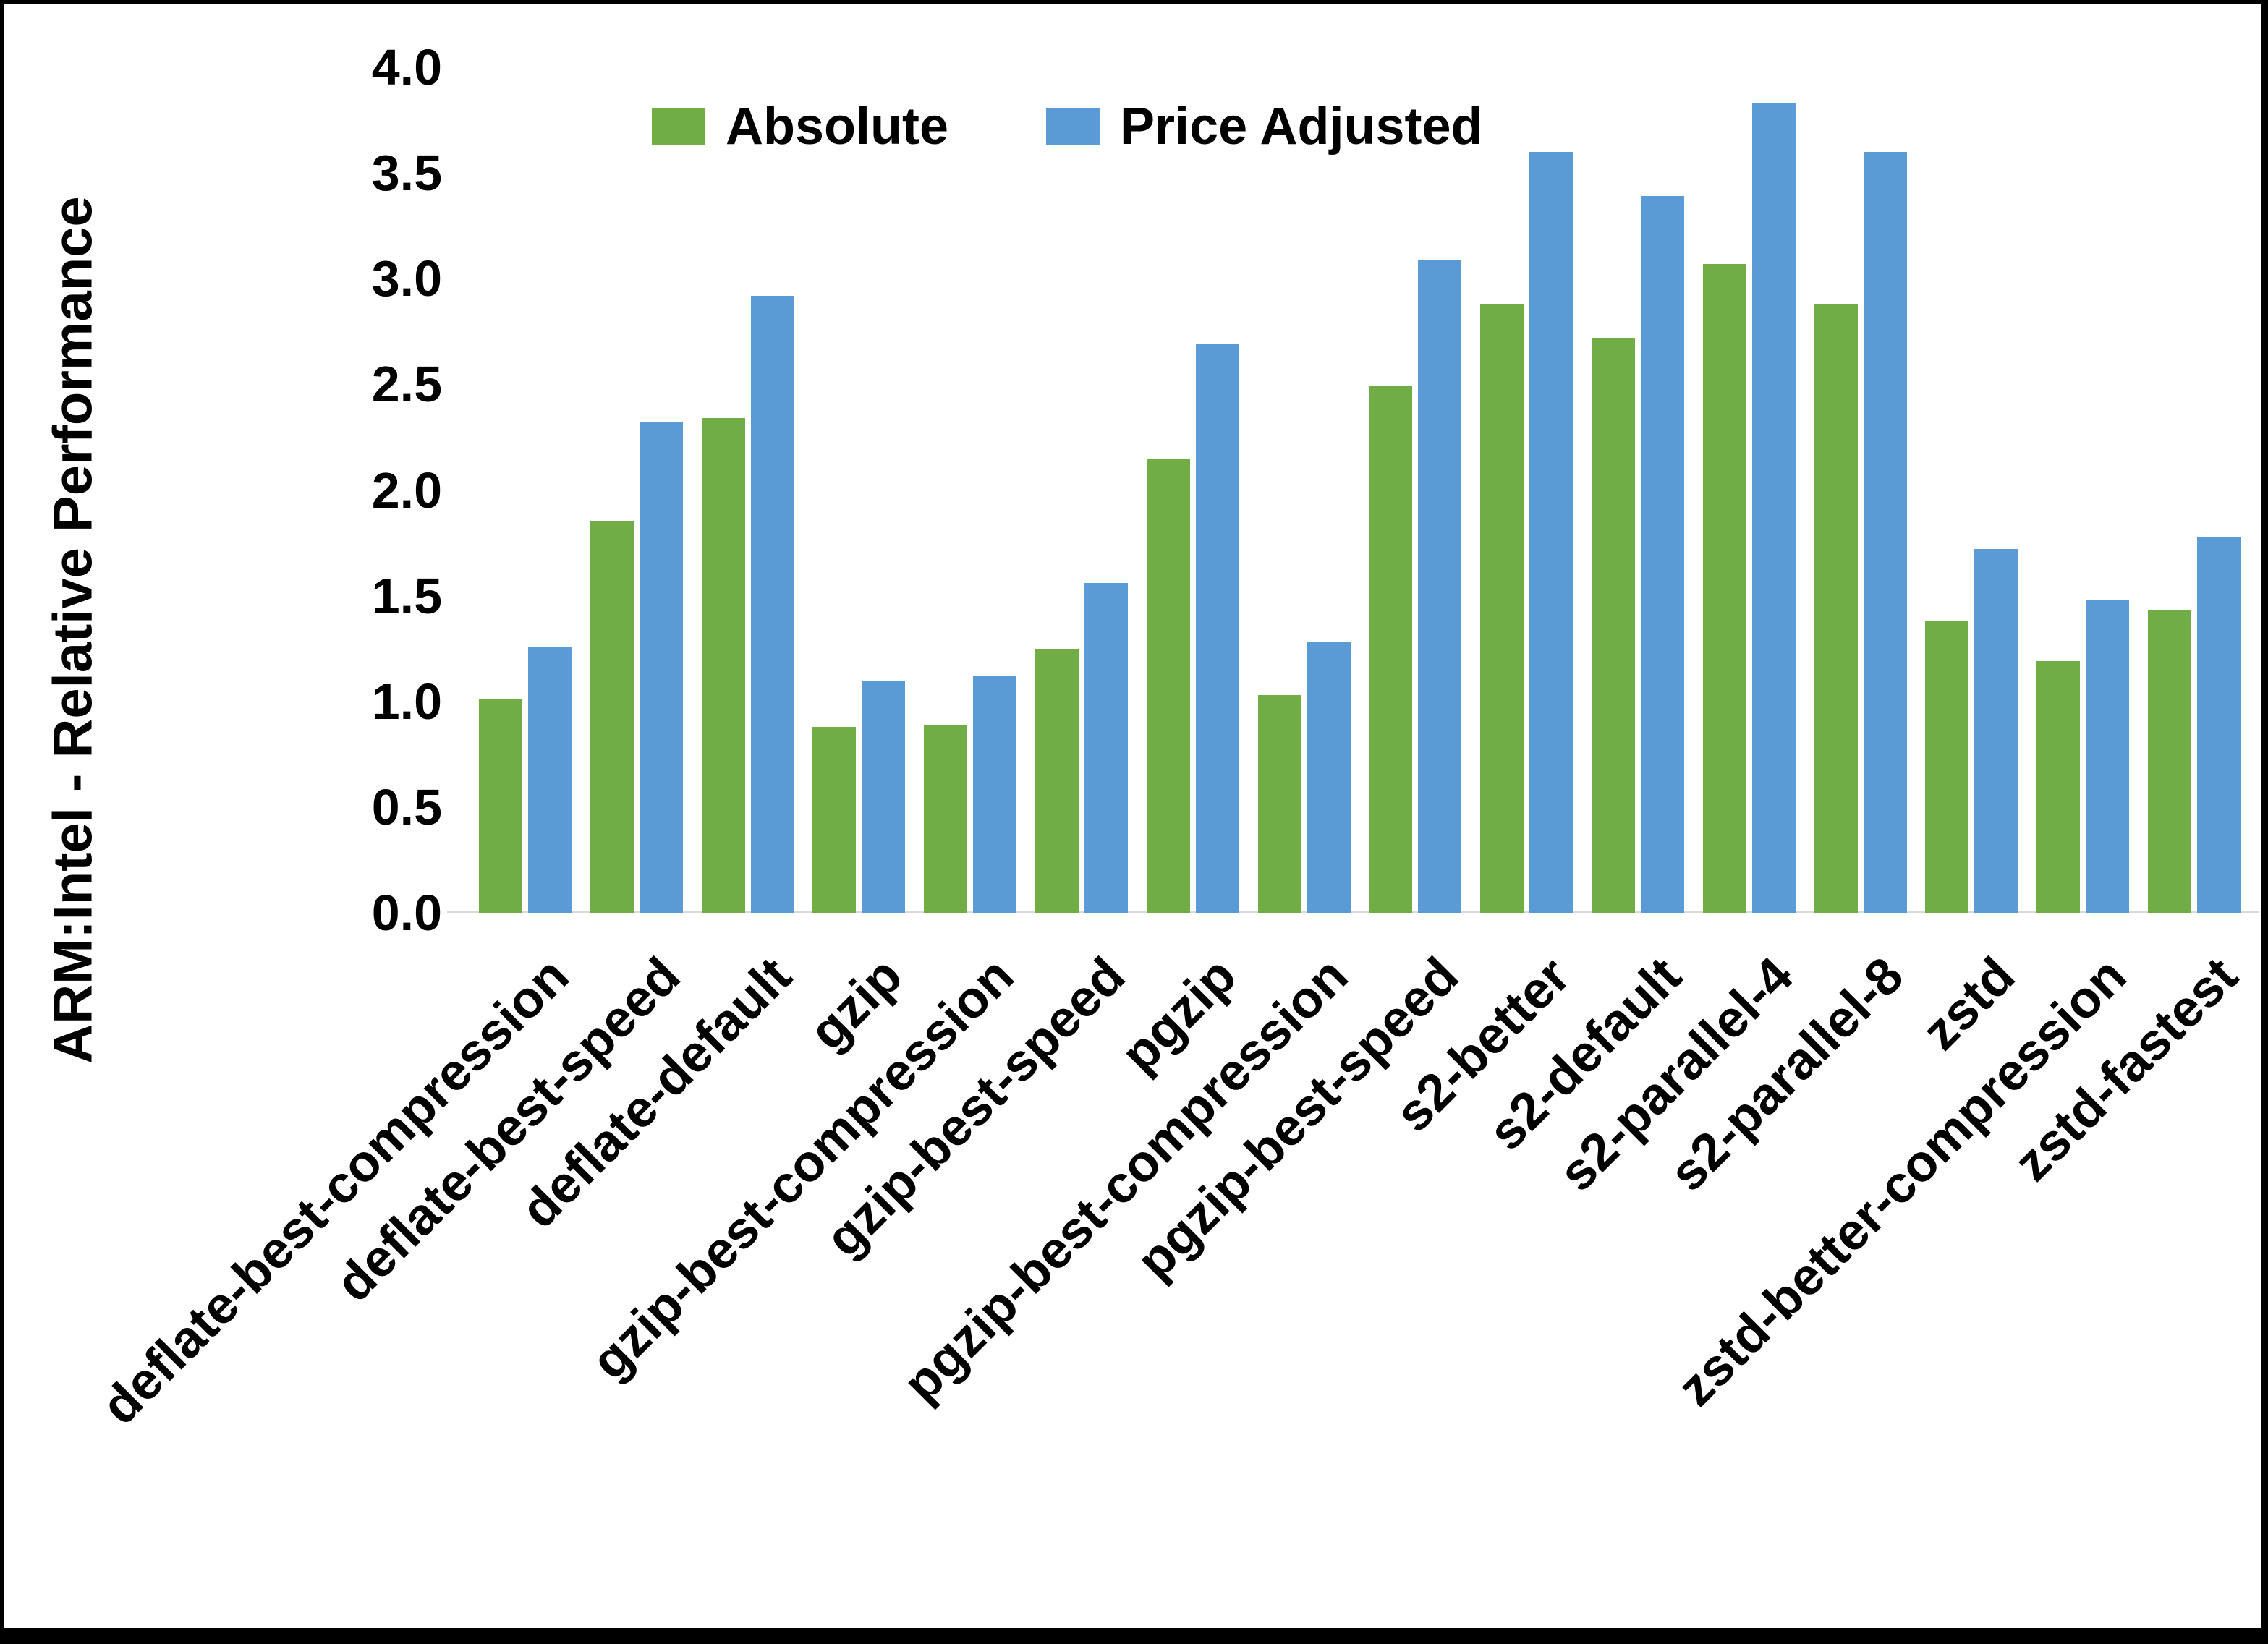 The height and width of the screenshot is (1644, 2268). I want to click on y-axis-title: ARM:Intel - Relative Performance, so click(73, 630).